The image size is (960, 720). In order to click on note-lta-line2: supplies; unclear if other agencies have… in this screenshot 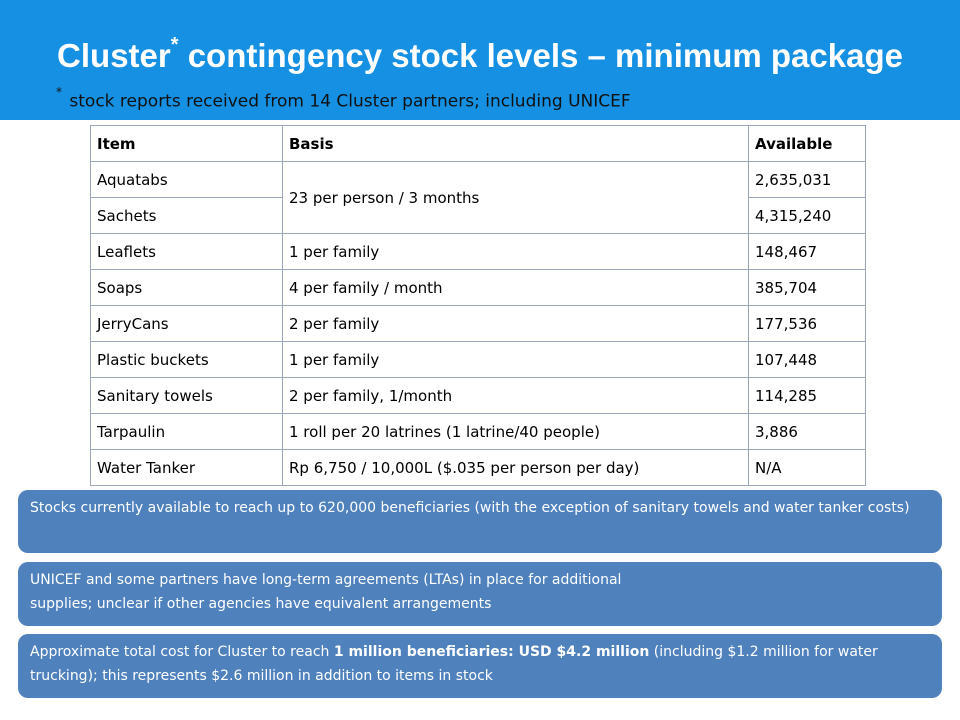, I will do `click(261, 604)`.